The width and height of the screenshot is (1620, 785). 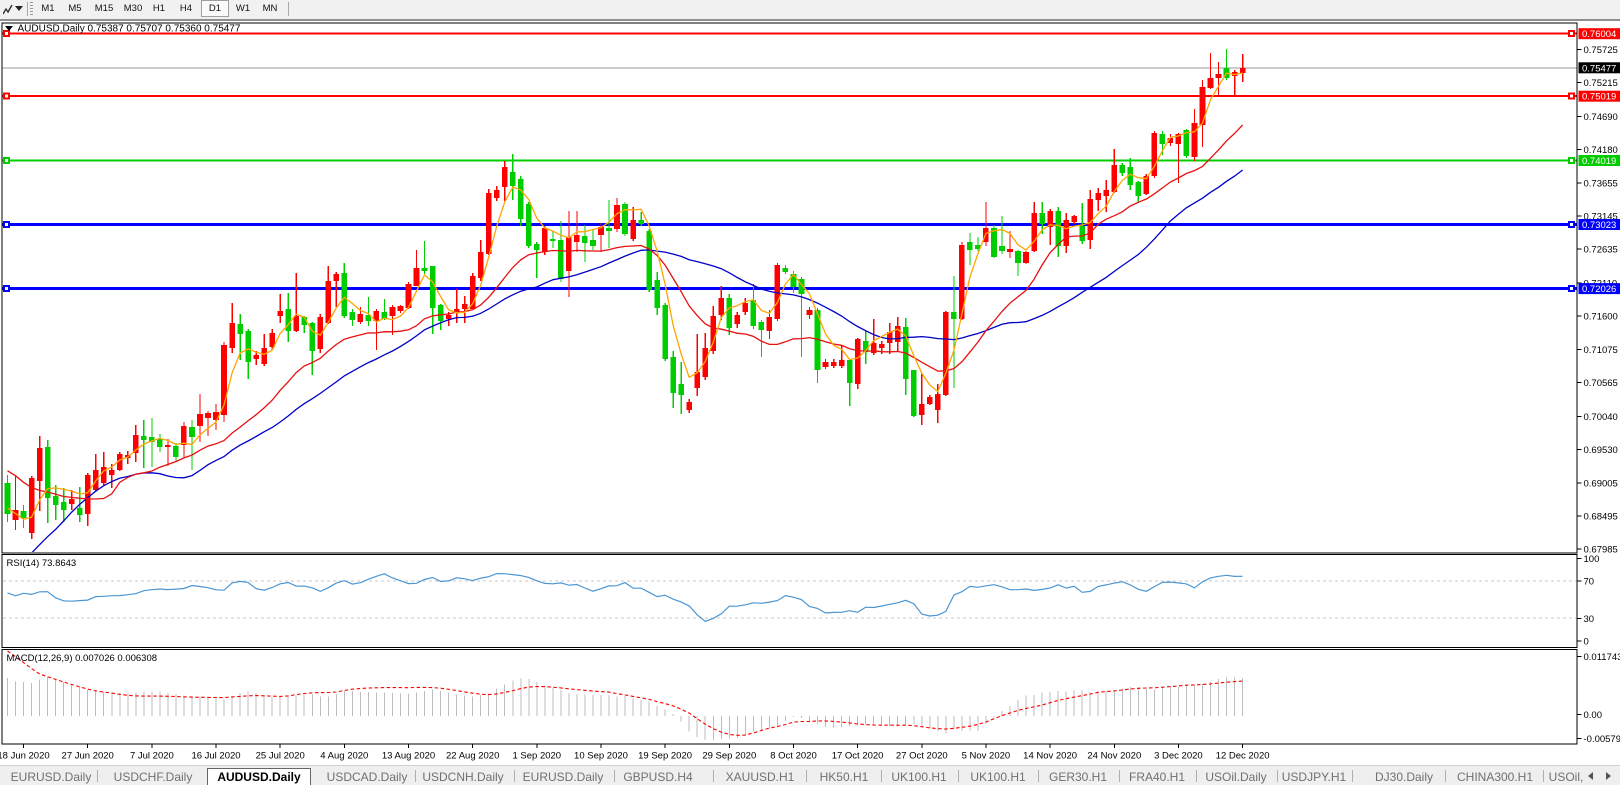 What do you see at coordinates (1601, 83) in the screenshot?
I see `svg-text: 0.75215` at bounding box center [1601, 83].